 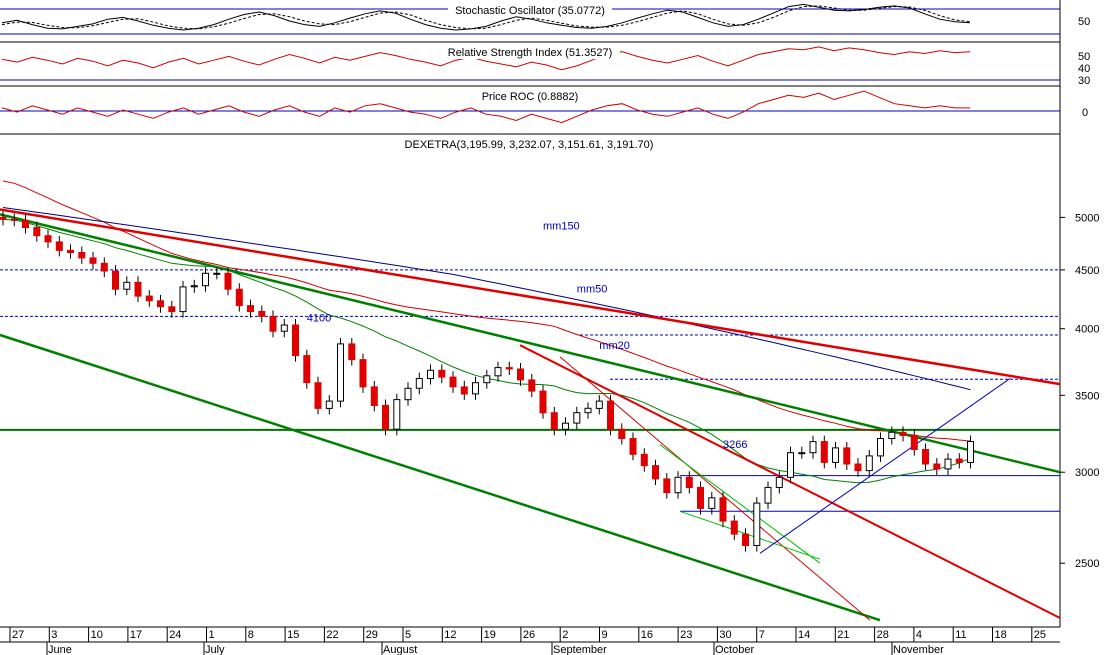 What do you see at coordinates (408, 635) in the screenshot?
I see `x-tick-5: 5` at bounding box center [408, 635].